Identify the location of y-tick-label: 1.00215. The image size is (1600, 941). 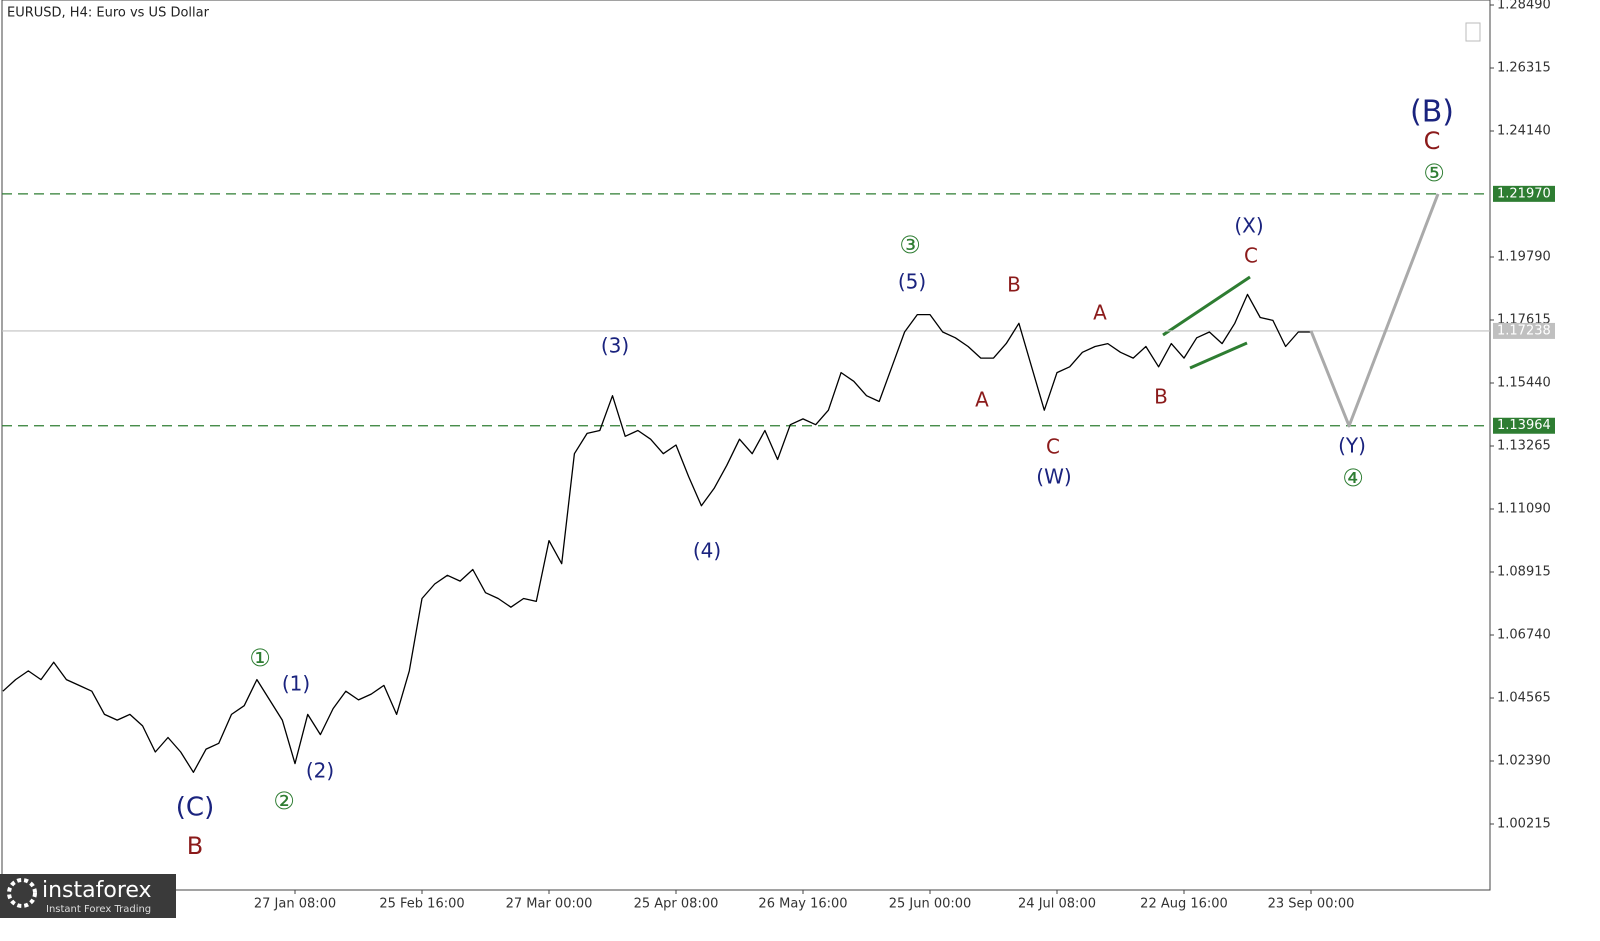
(1524, 823).